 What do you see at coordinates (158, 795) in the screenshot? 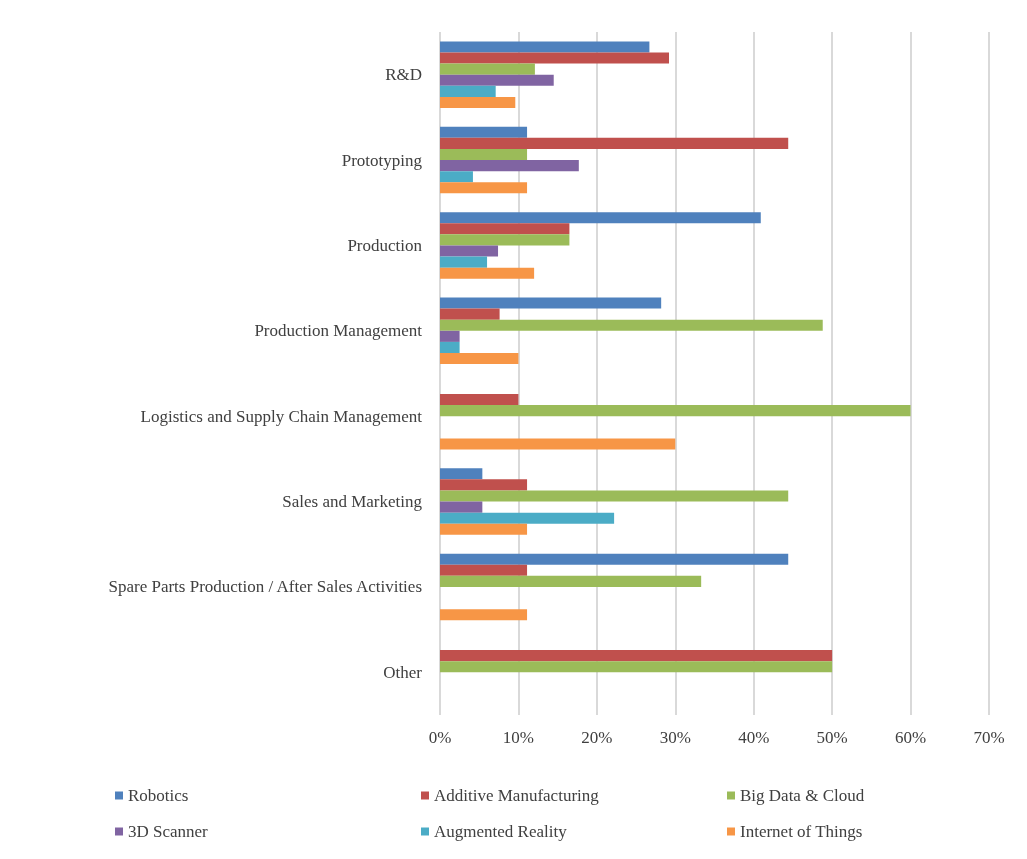
I see `legend-label: Robotics` at bounding box center [158, 795].